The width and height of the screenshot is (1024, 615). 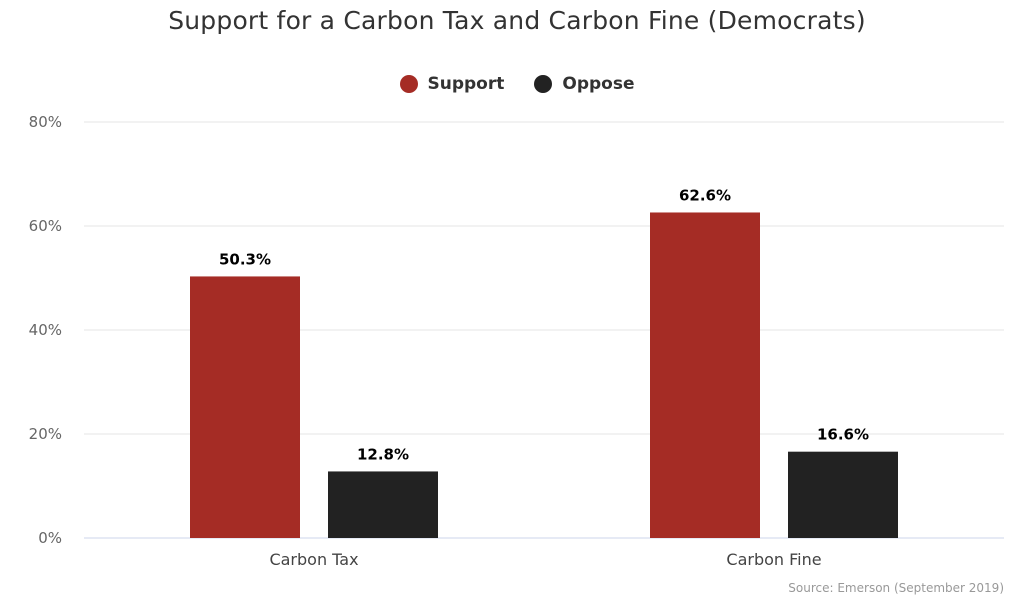 What do you see at coordinates (45, 330) in the screenshot?
I see `y-tick-label: 40%` at bounding box center [45, 330].